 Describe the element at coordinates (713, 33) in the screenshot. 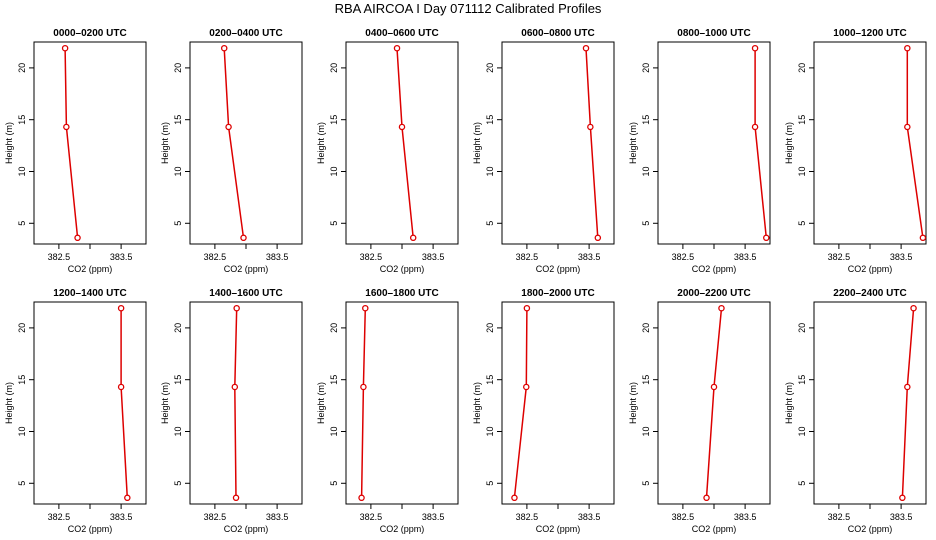

I see `panel-title: 0800–1000 UTC` at that location.